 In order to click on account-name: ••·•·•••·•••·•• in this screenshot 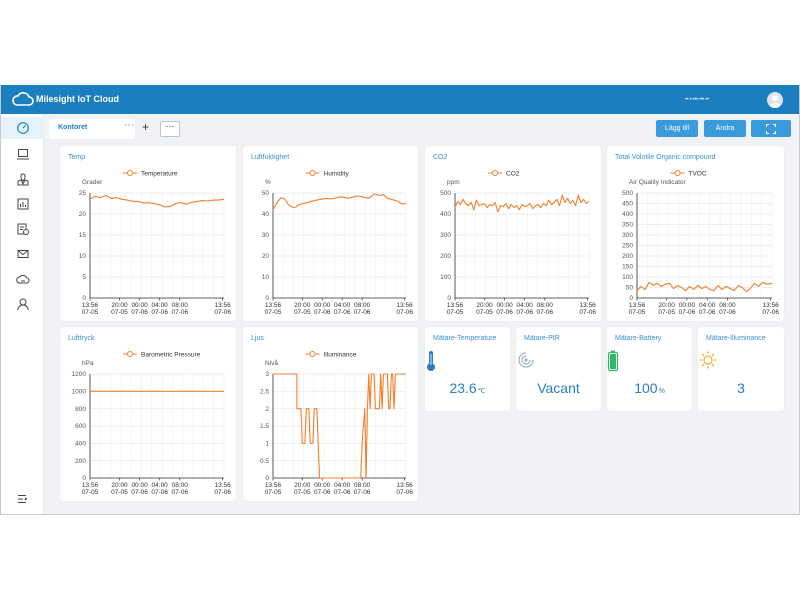, I will do `click(697, 100)`.